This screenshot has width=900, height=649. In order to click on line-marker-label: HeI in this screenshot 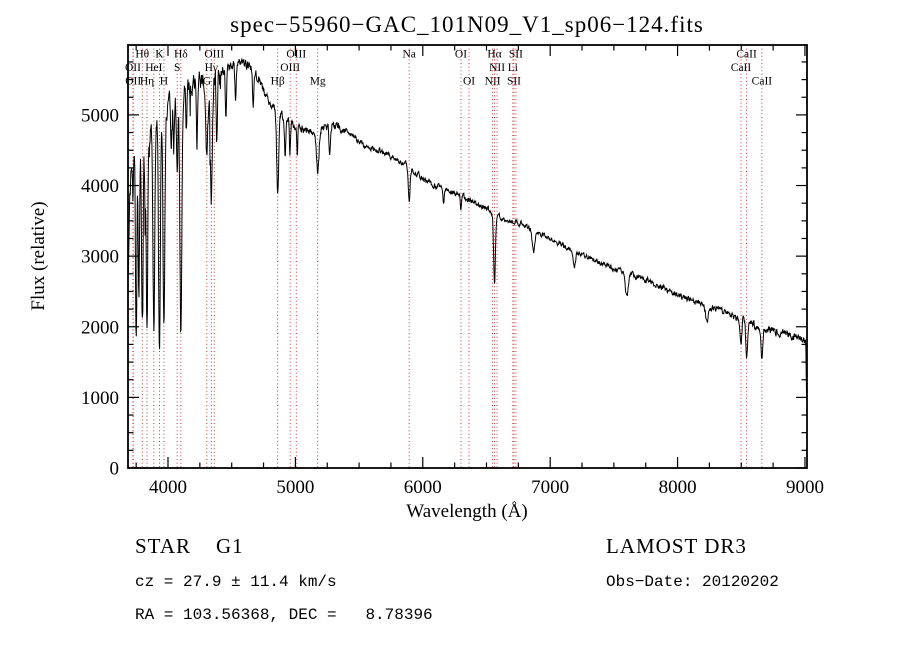, I will do `click(153, 68)`.